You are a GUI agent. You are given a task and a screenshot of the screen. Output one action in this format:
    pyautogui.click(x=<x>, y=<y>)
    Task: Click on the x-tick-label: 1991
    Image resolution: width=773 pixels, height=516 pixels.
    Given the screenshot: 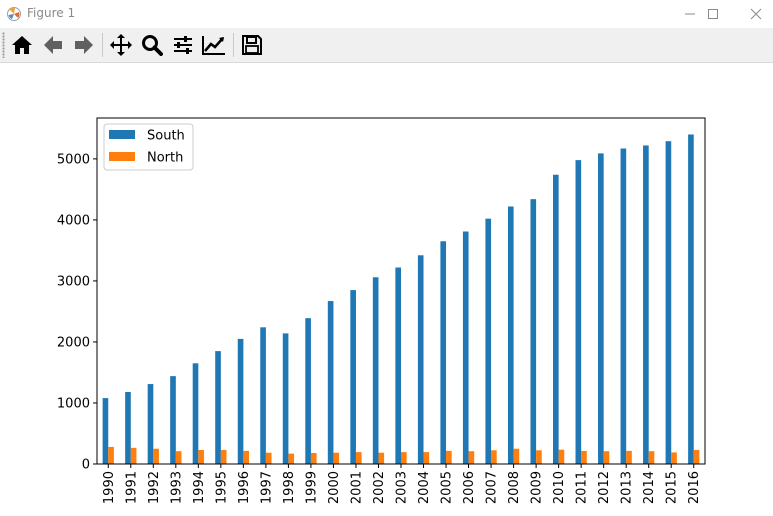 What is the action you would take?
    pyautogui.click(x=131, y=487)
    